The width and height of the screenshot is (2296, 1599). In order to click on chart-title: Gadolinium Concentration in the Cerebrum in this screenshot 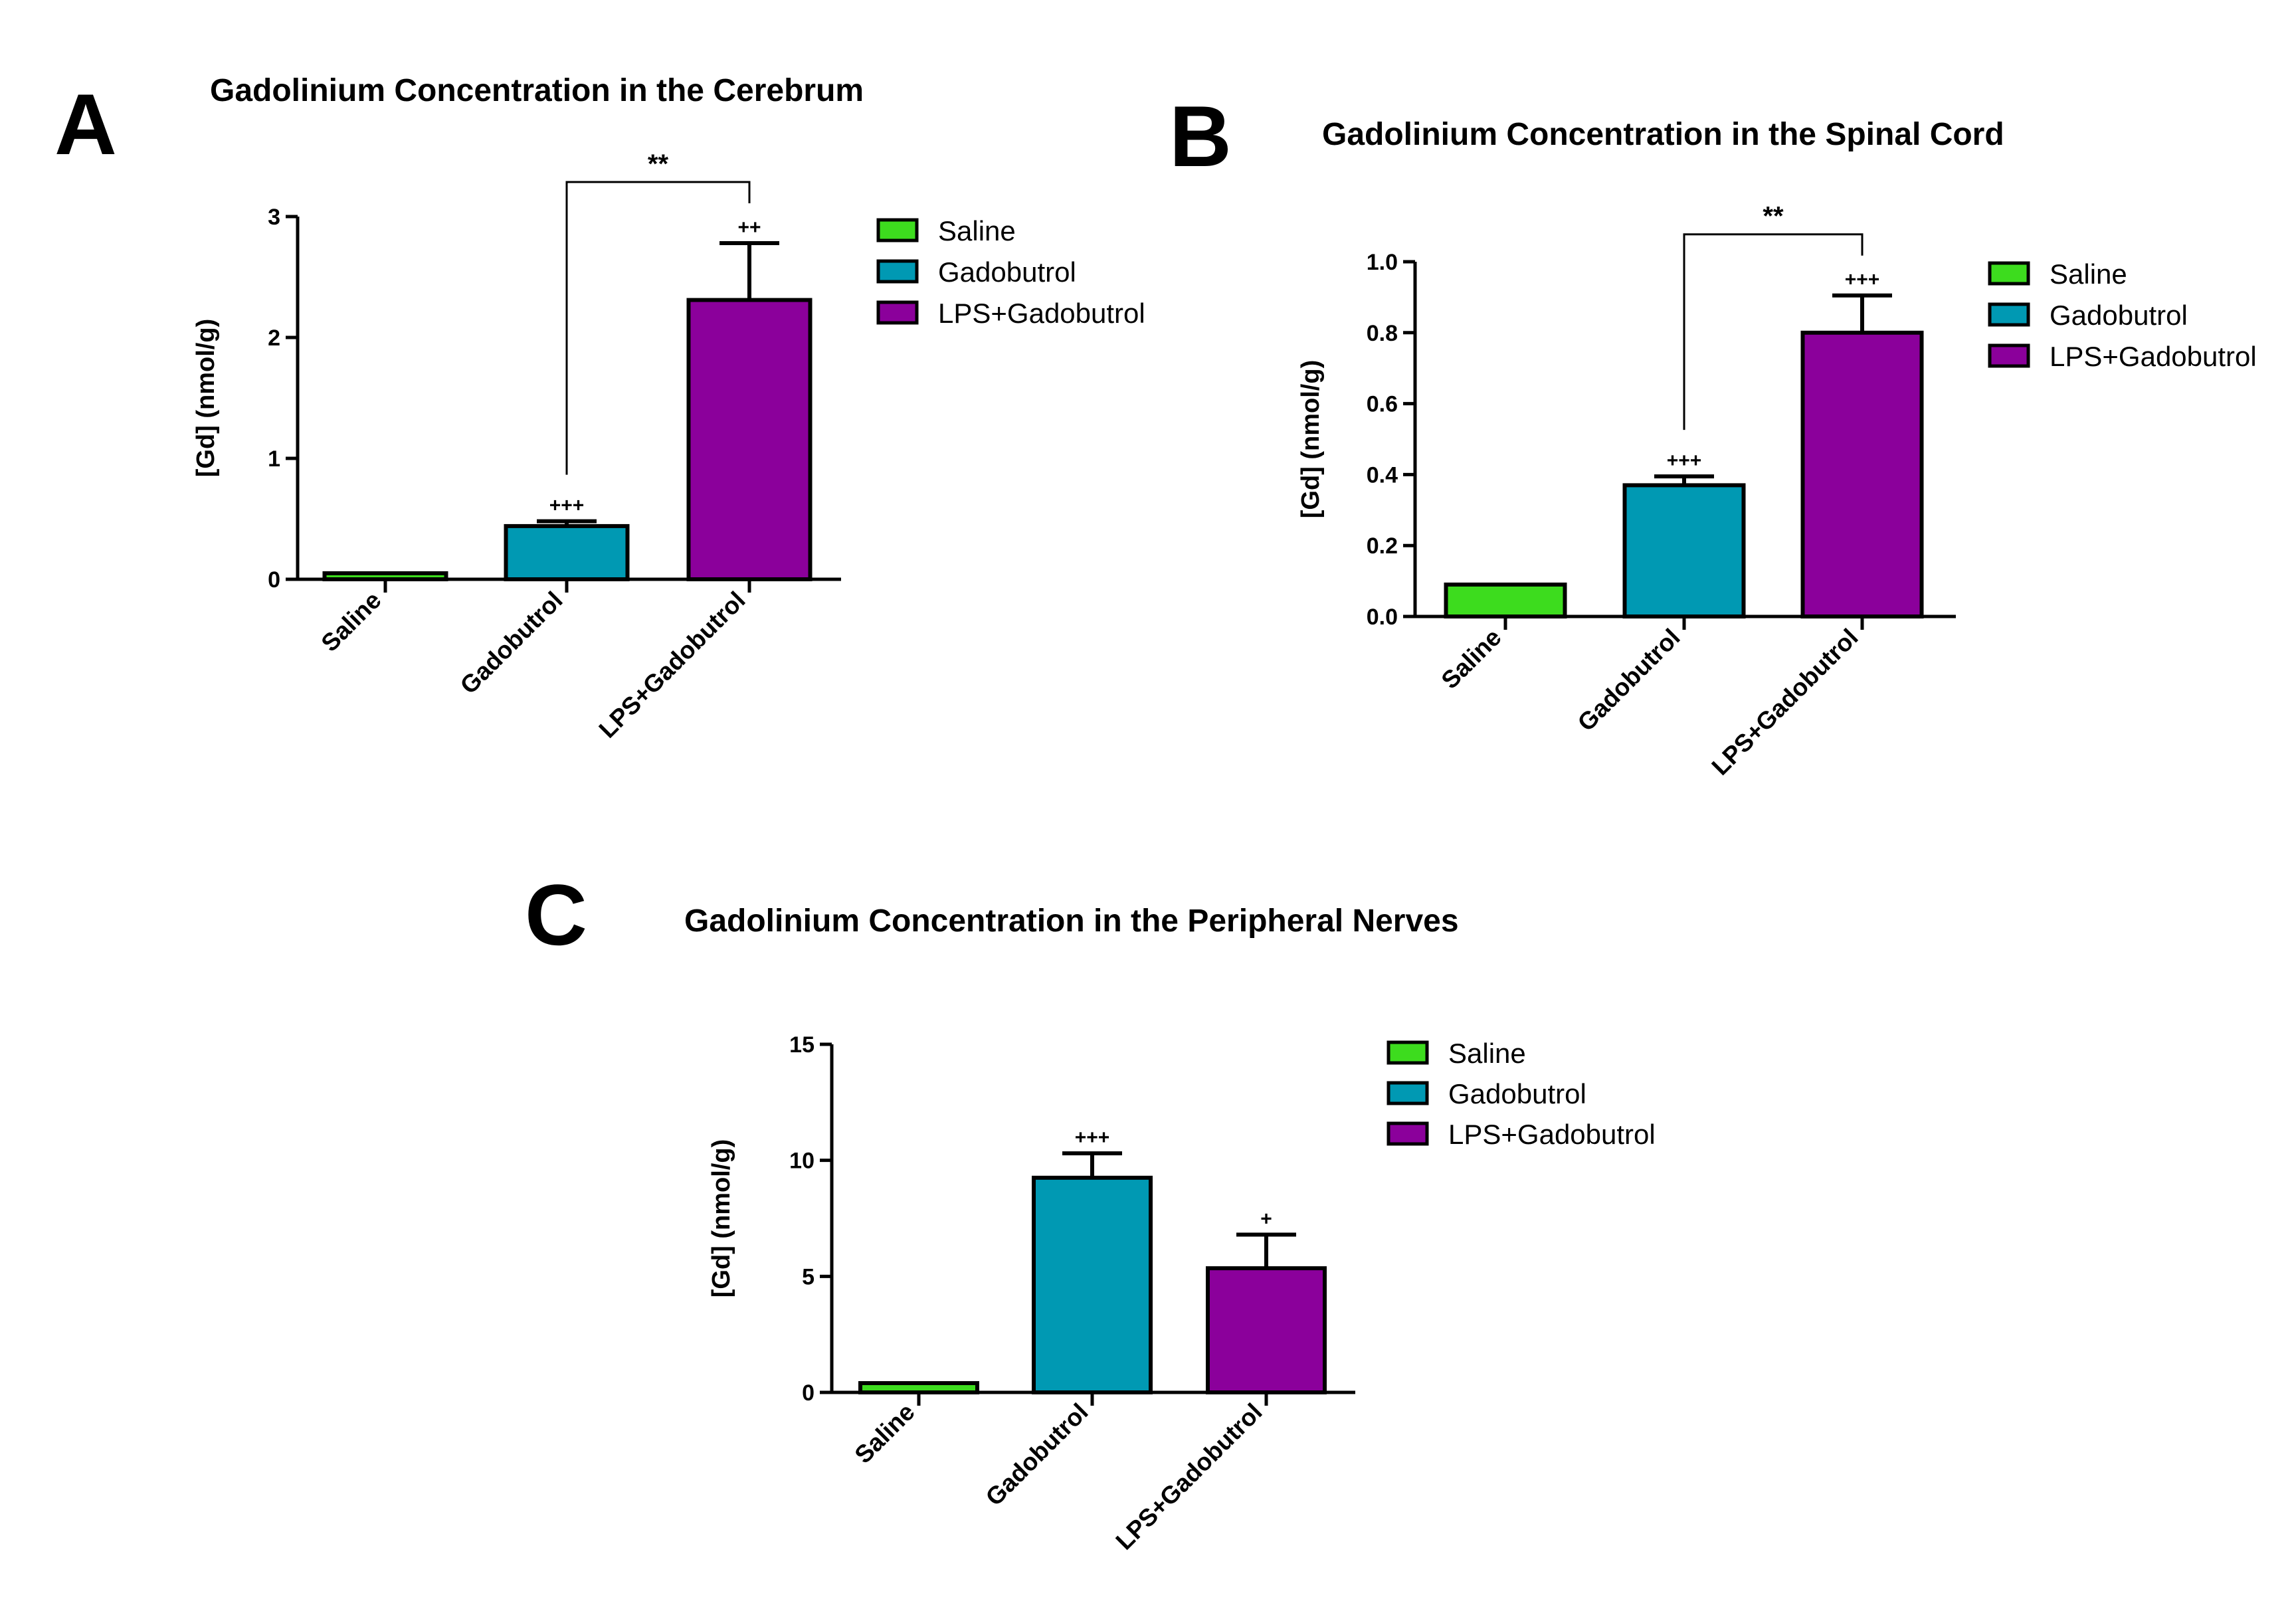, I will do `click(537, 90)`.